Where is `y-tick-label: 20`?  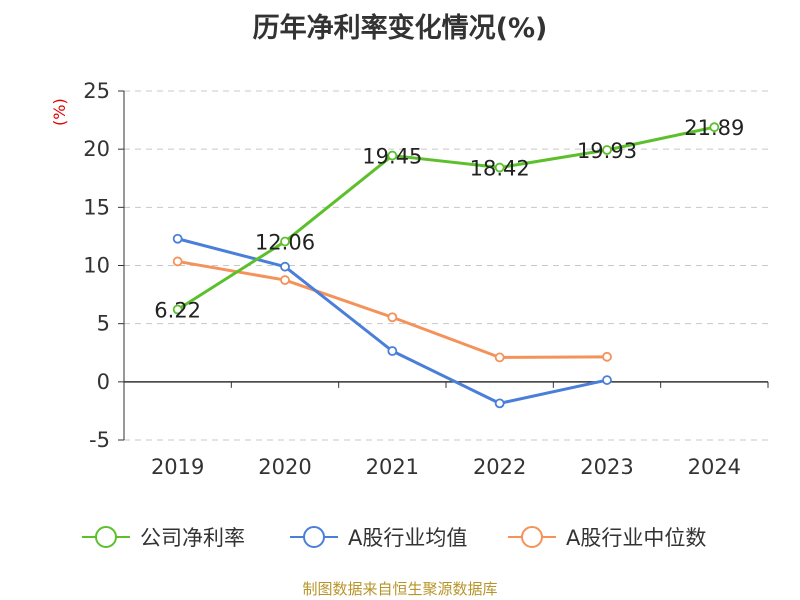 y-tick-label: 20 is located at coordinates (96, 149).